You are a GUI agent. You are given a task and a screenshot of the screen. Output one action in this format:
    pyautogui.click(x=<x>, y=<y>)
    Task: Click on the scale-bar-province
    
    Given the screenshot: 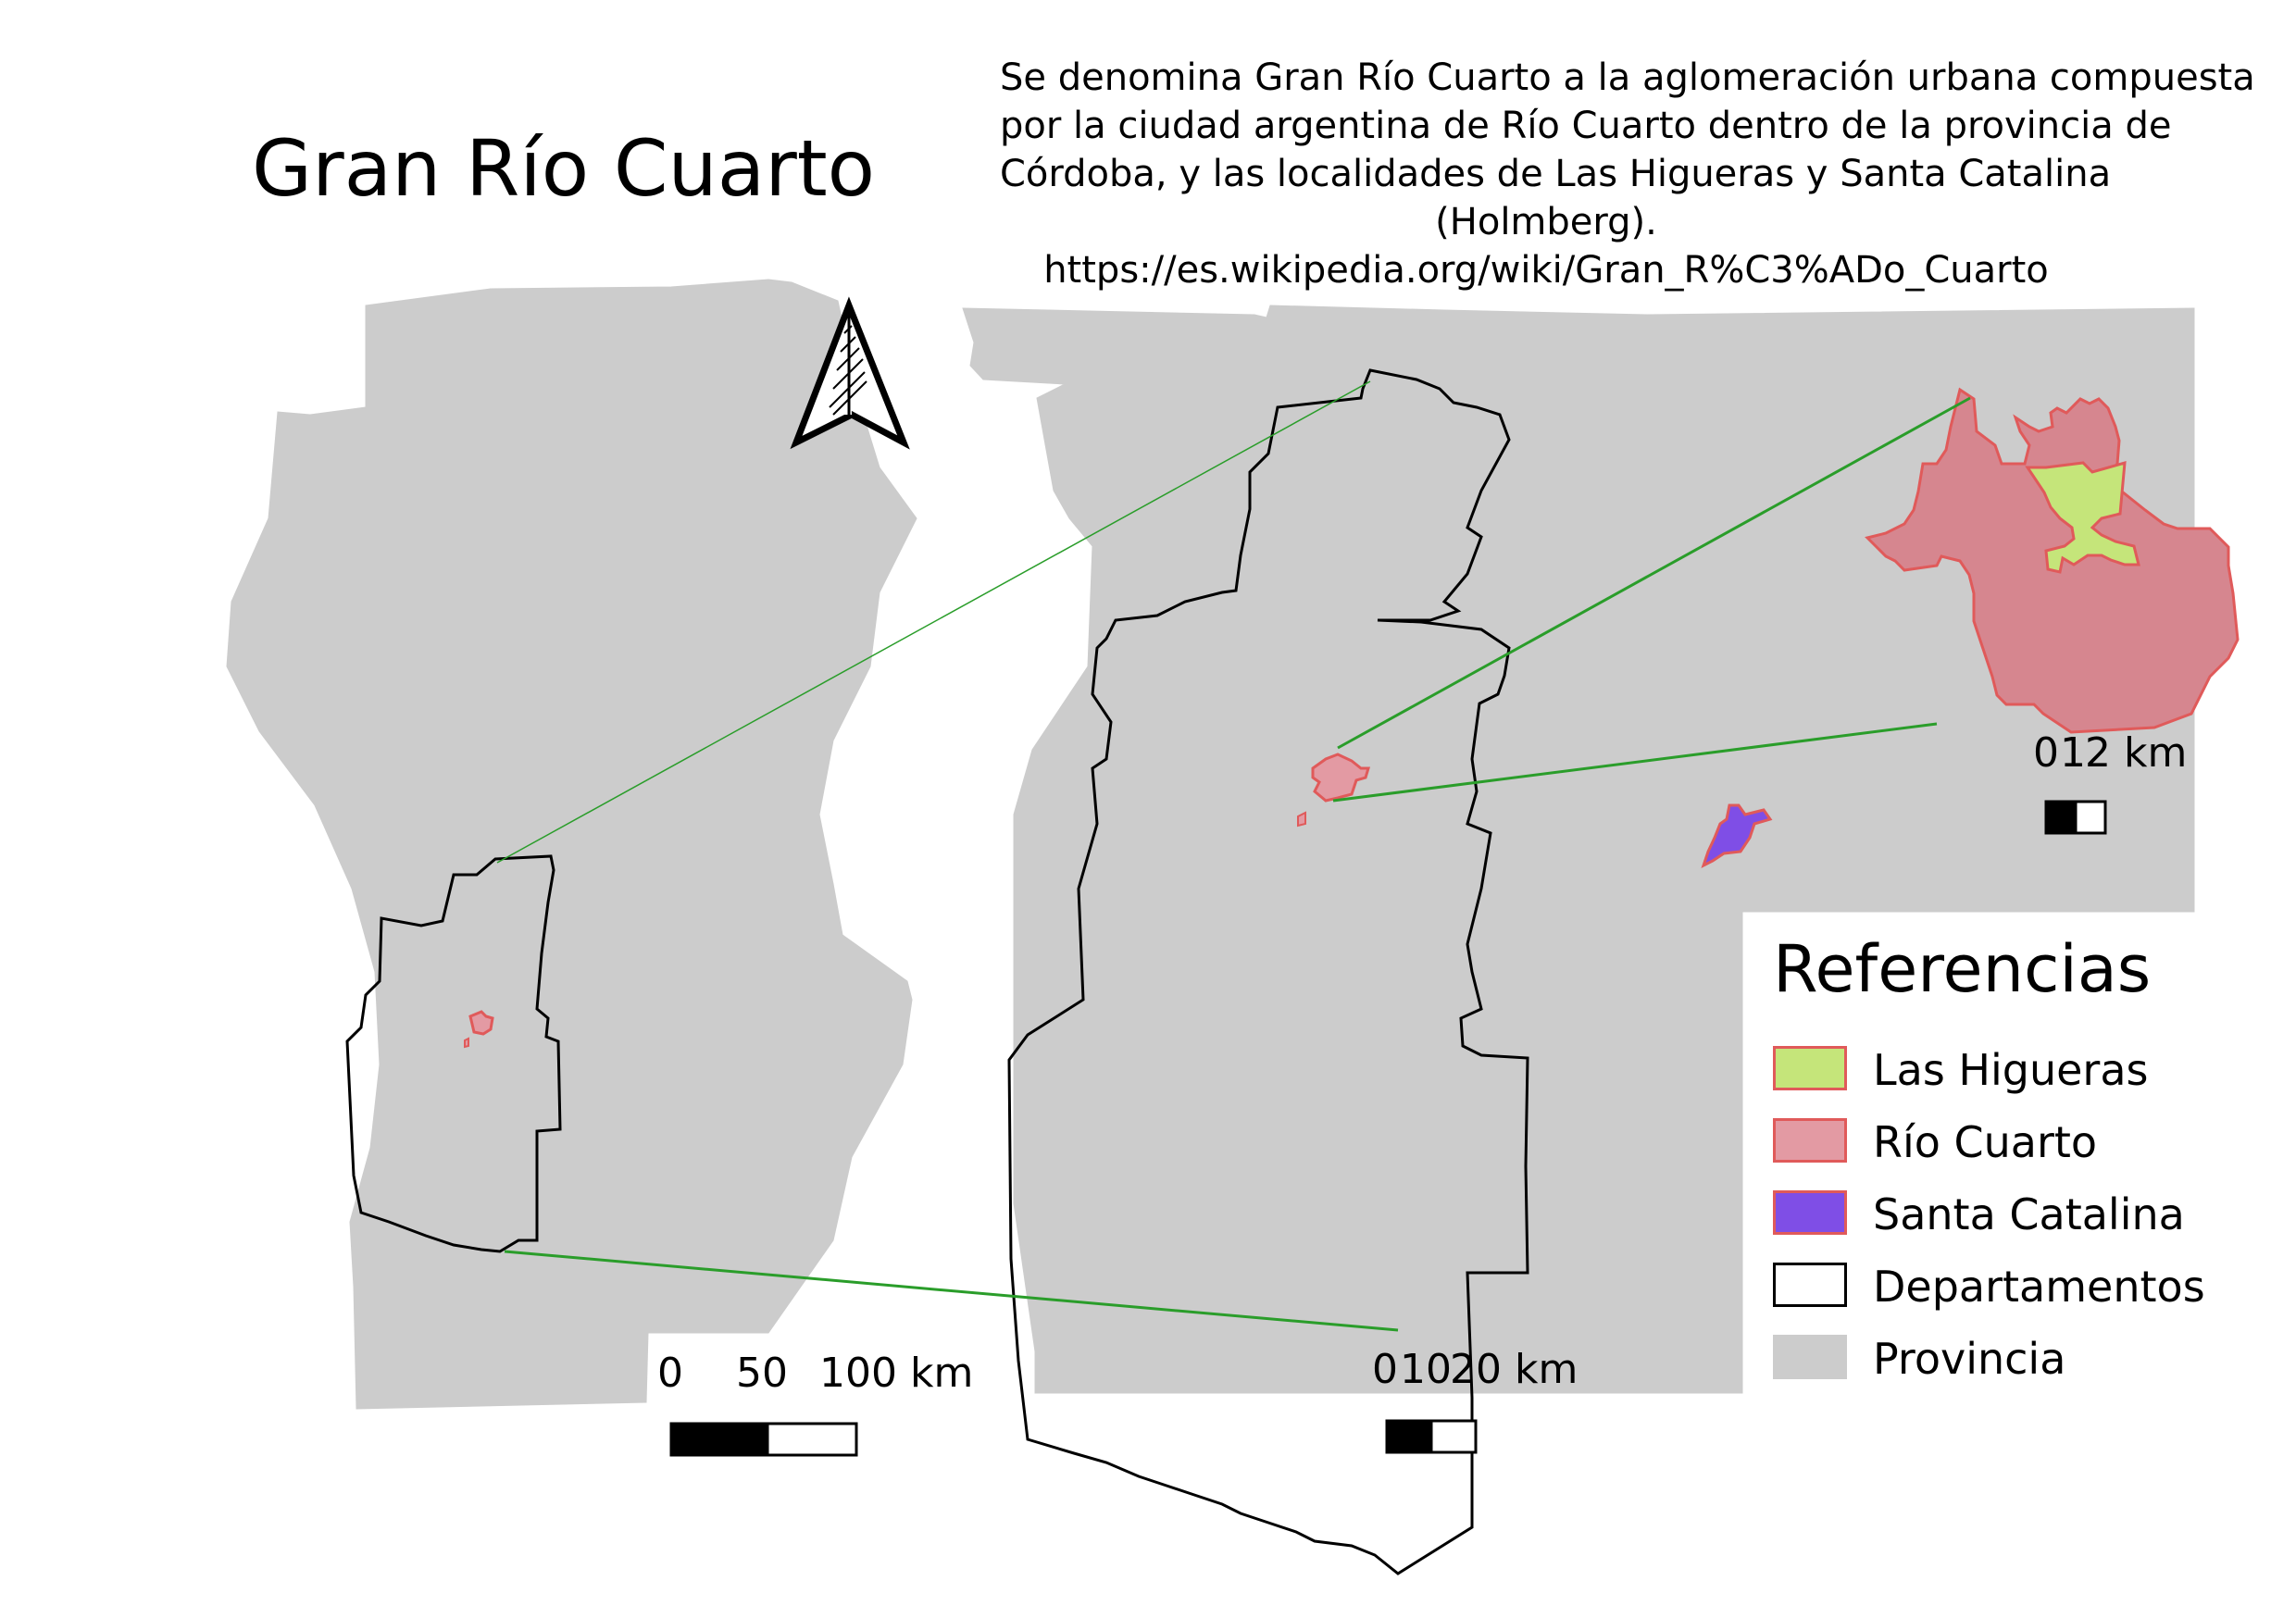 What is the action you would take?
    pyautogui.click(x=763, y=1439)
    